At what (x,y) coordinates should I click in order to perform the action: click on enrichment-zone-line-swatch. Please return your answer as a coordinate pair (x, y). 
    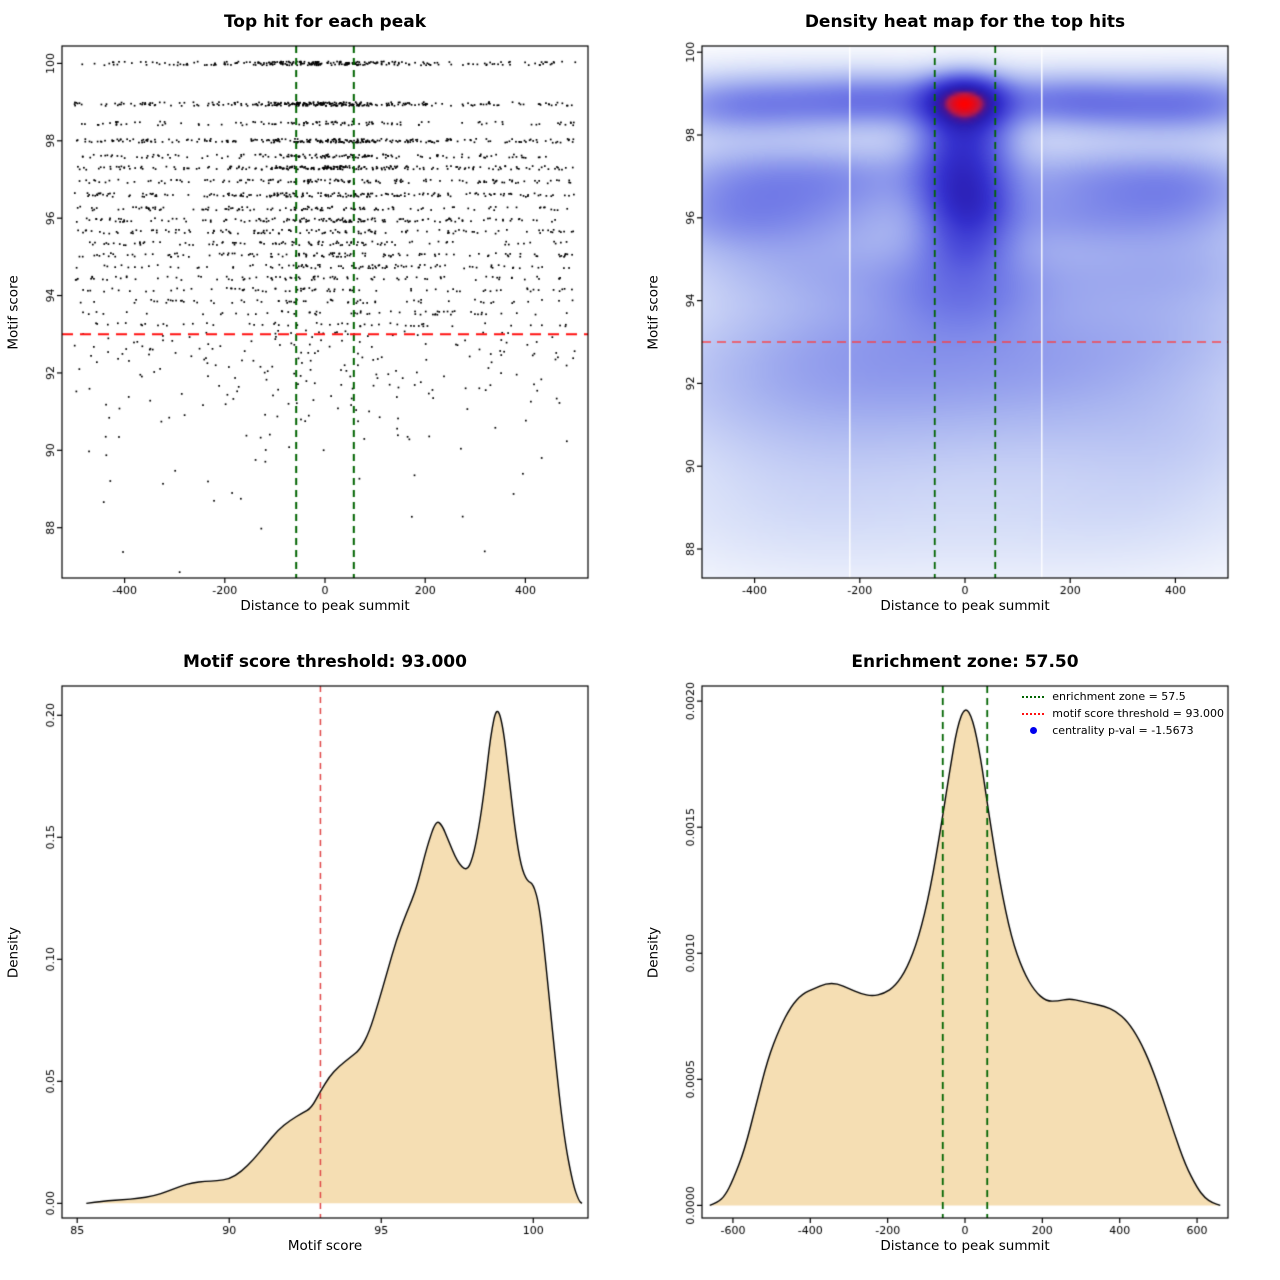
    Looking at the image, I should click on (1033, 696).